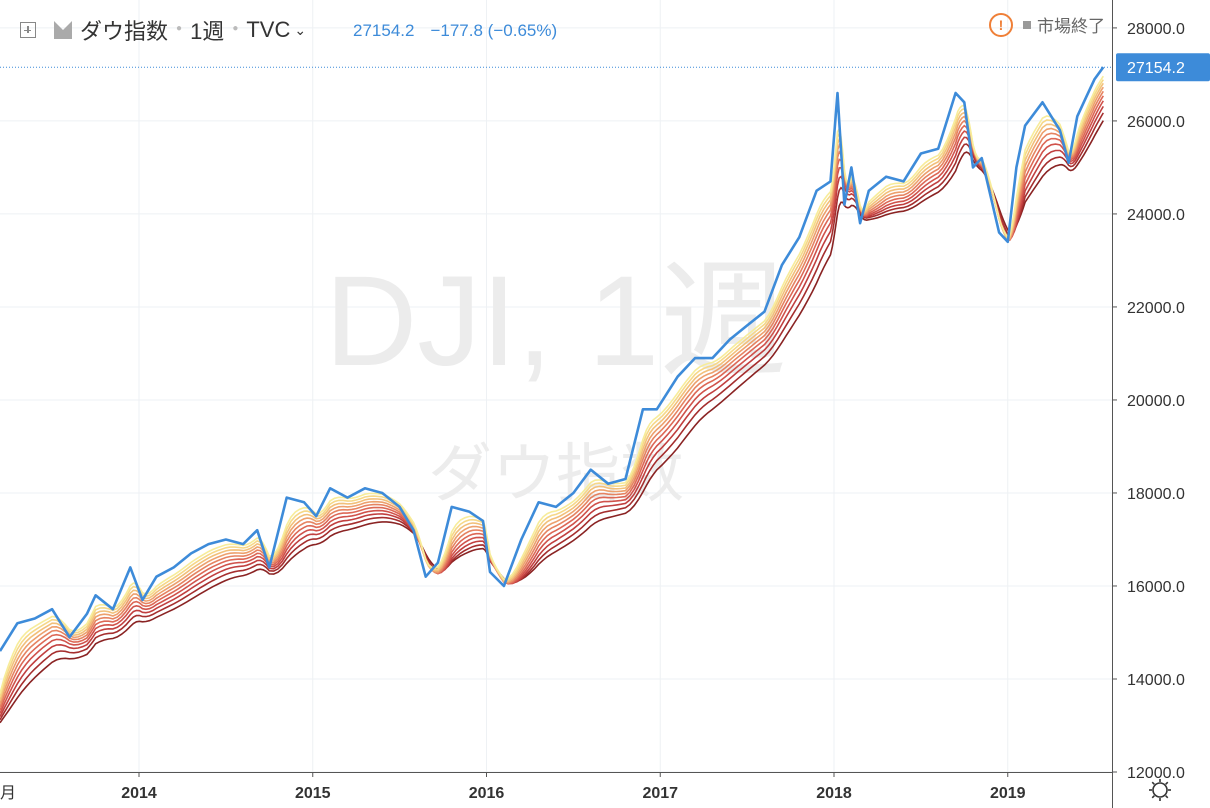  What do you see at coordinates (139, 793) in the screenshot?
I see `x-tick-label: 2014` at bounding box center [139, 793].